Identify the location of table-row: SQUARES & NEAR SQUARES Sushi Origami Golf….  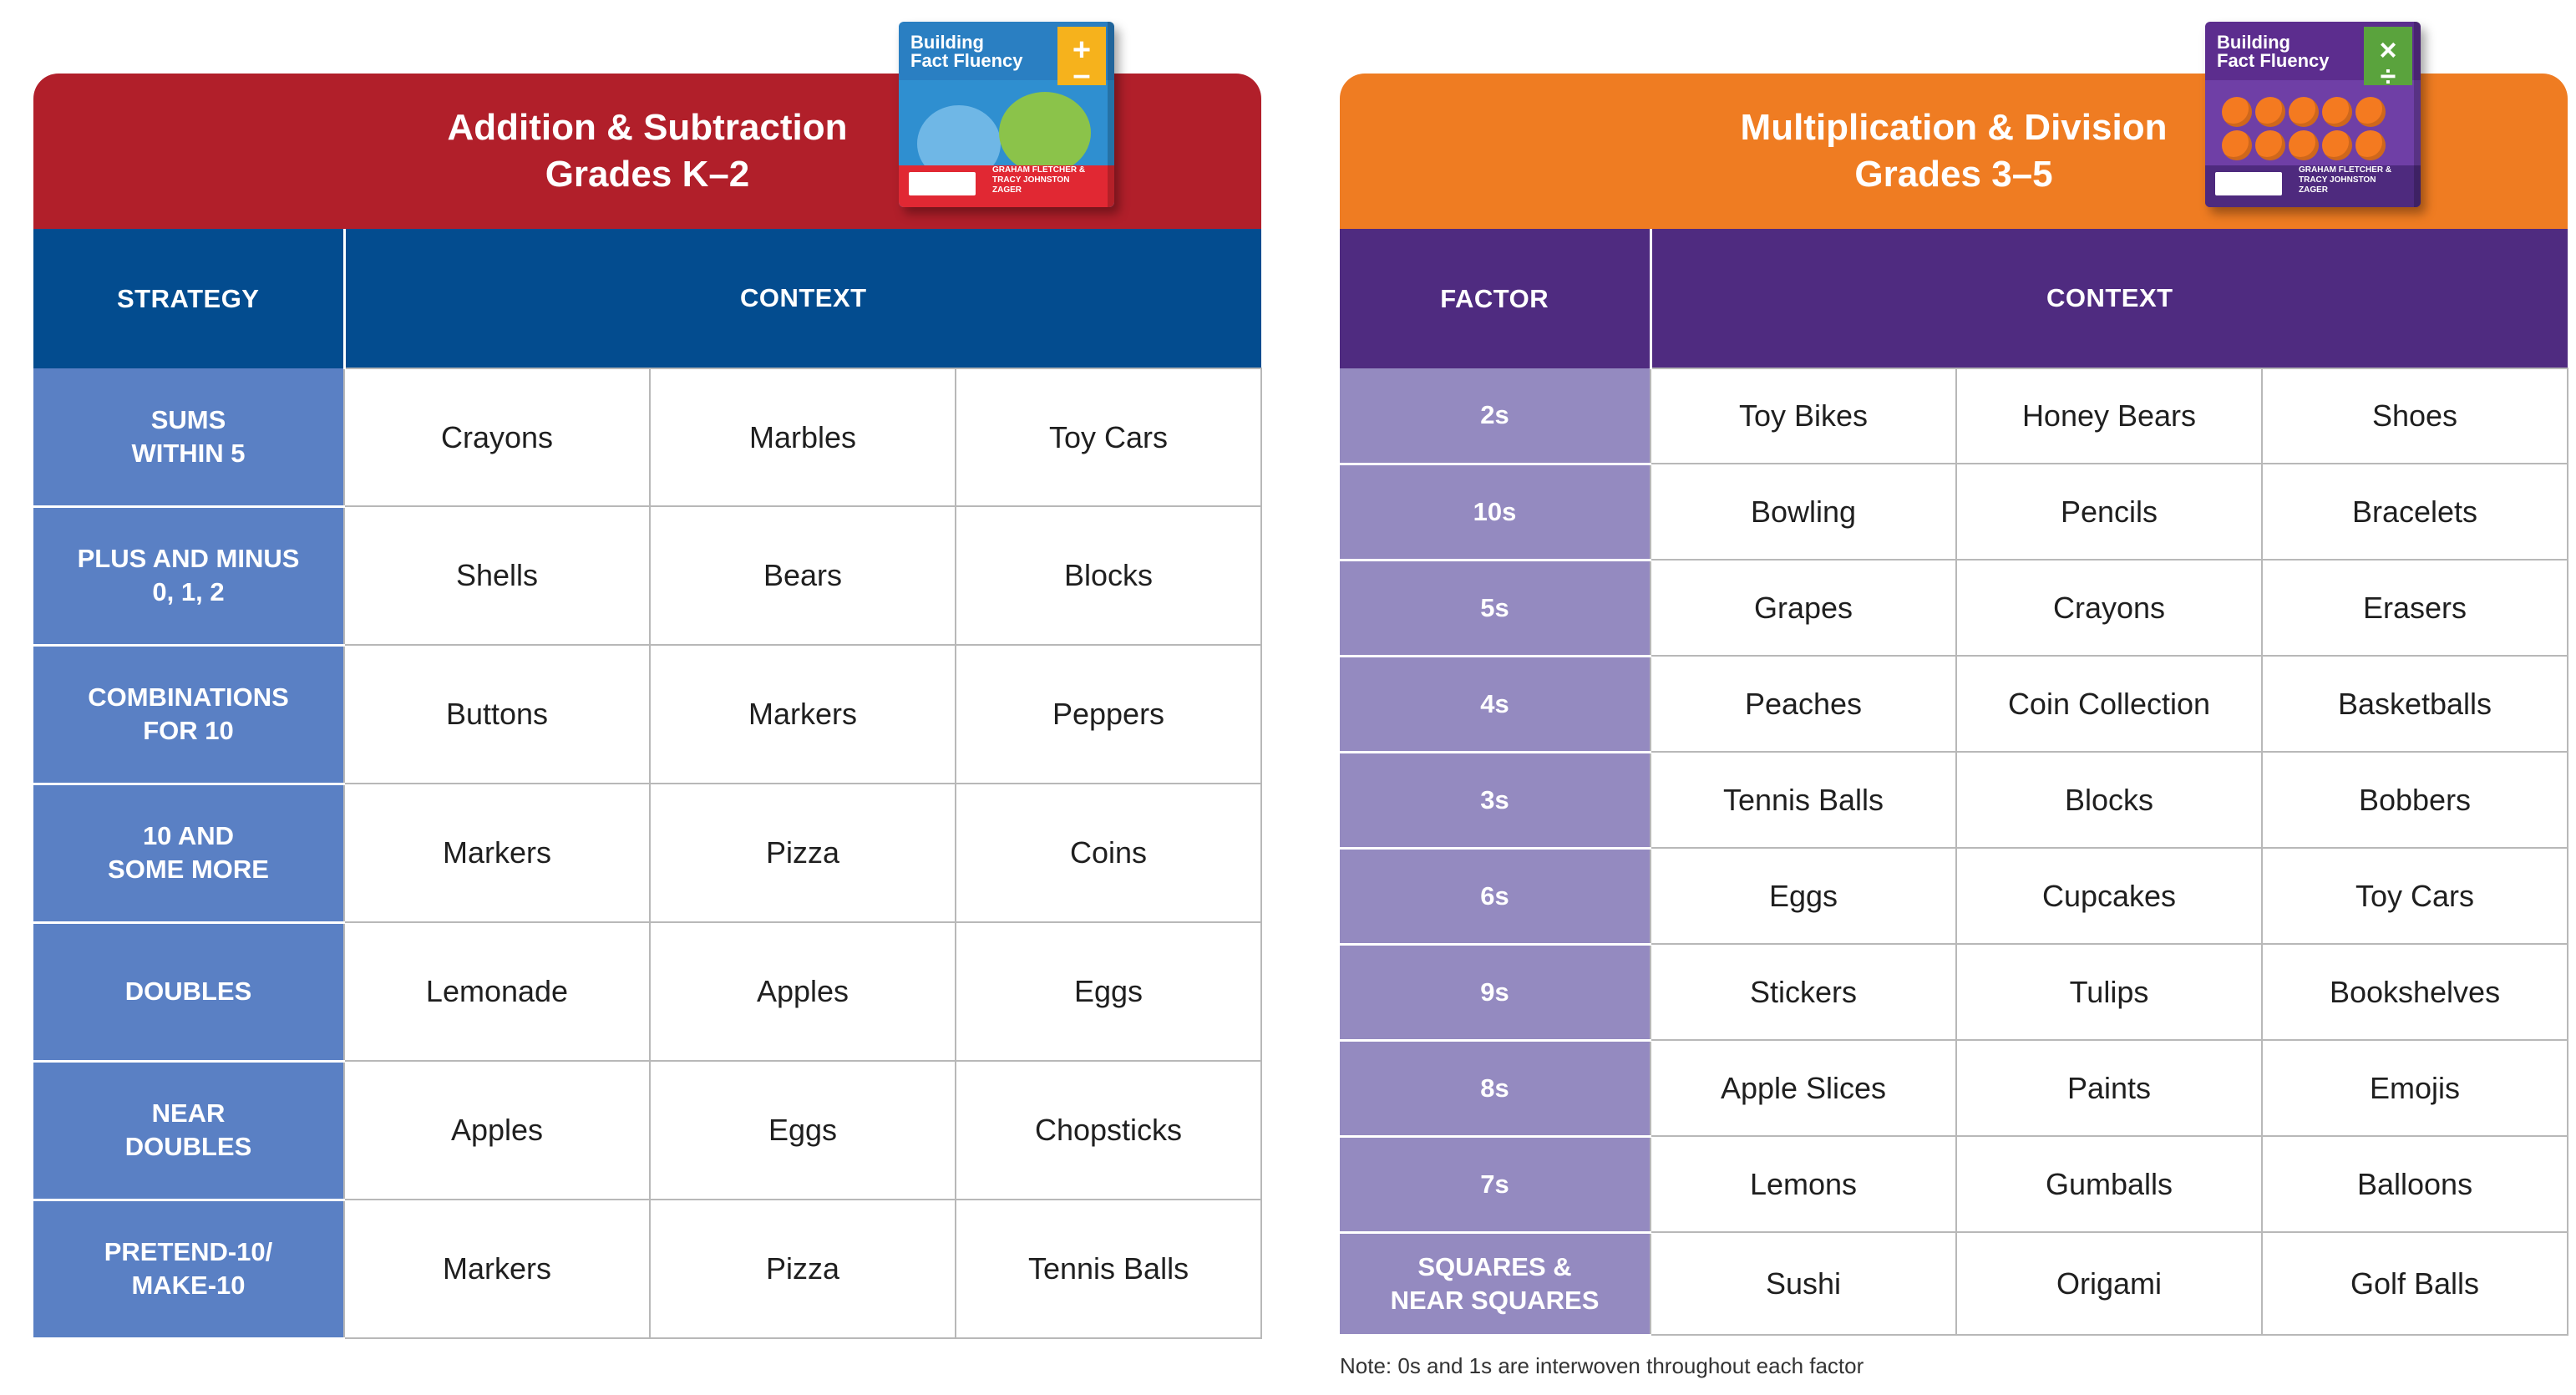
(1954, 1284).